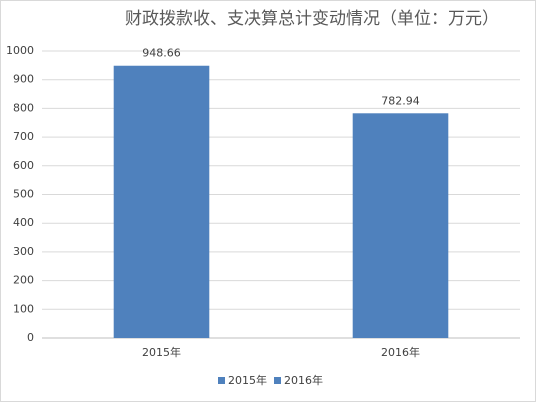 The image size is (536, 402). Describe the element at coordinates (312, 19) in the screenshot. I see `chart-title: 财政拨款收、支决算总计变动情况（单位：万元）` at that location.